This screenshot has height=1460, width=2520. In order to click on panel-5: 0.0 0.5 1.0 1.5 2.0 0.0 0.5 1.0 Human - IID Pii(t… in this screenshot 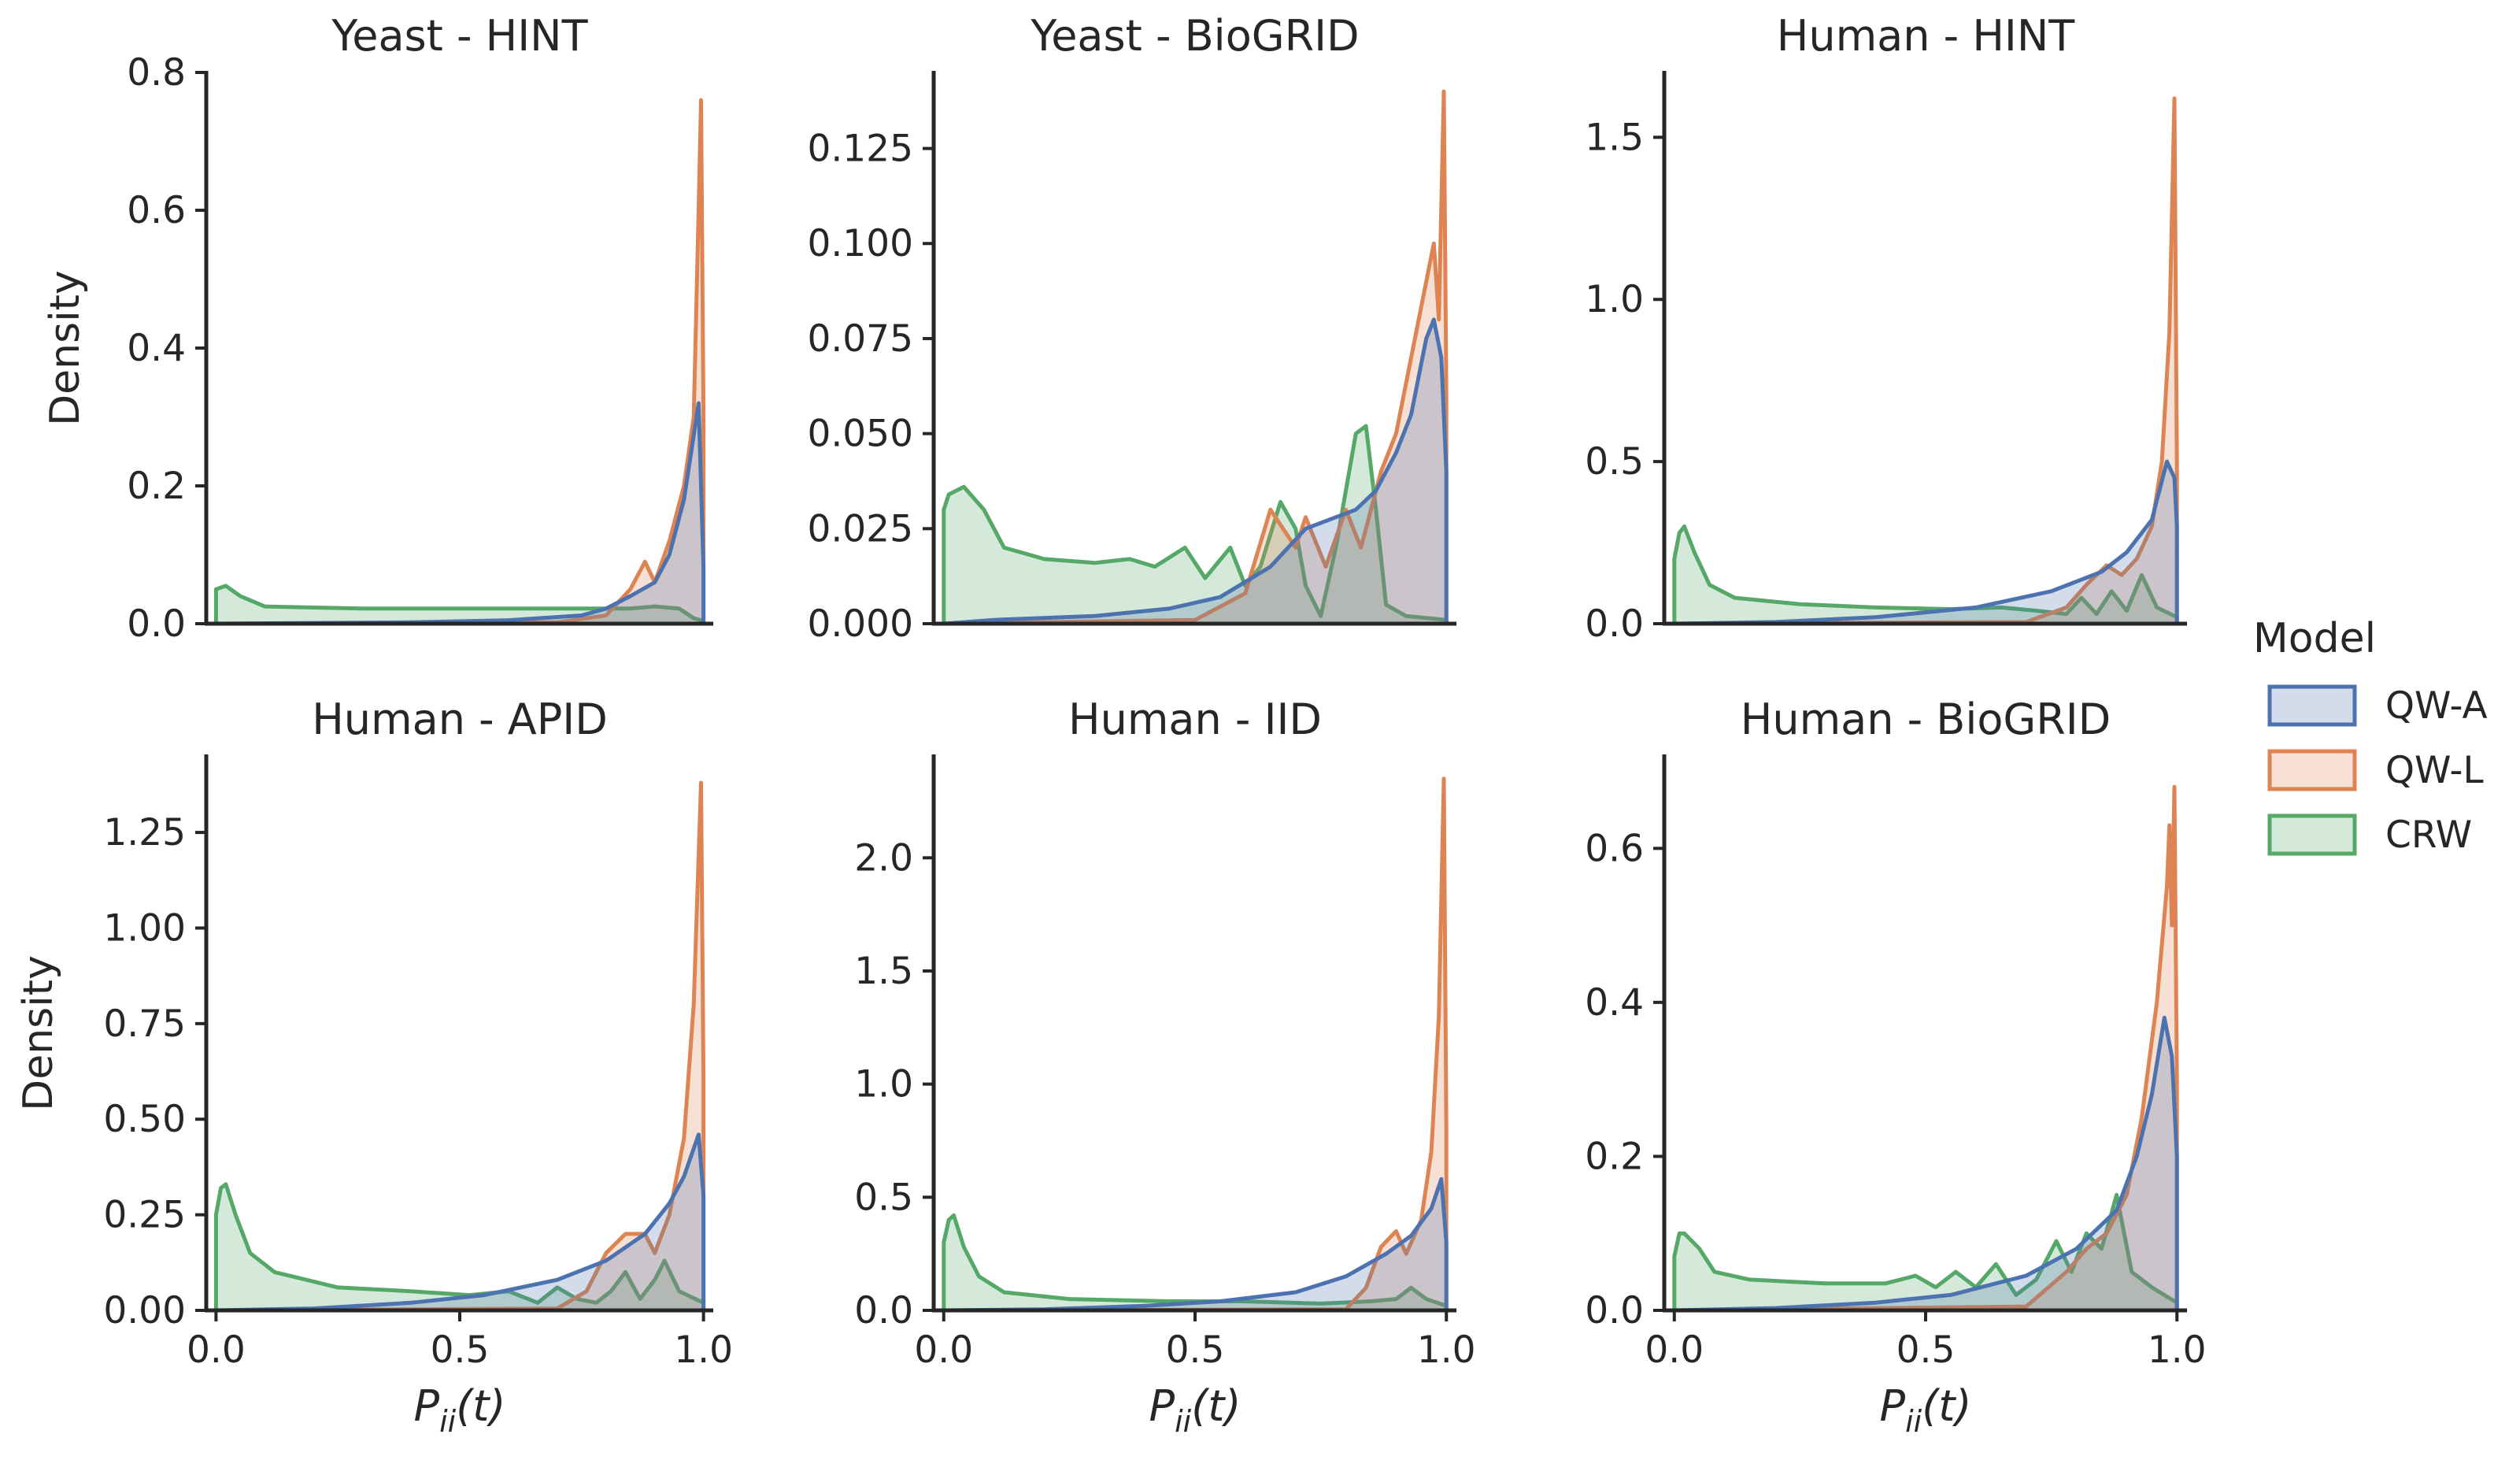, I will do `click(1164, 1067)`.